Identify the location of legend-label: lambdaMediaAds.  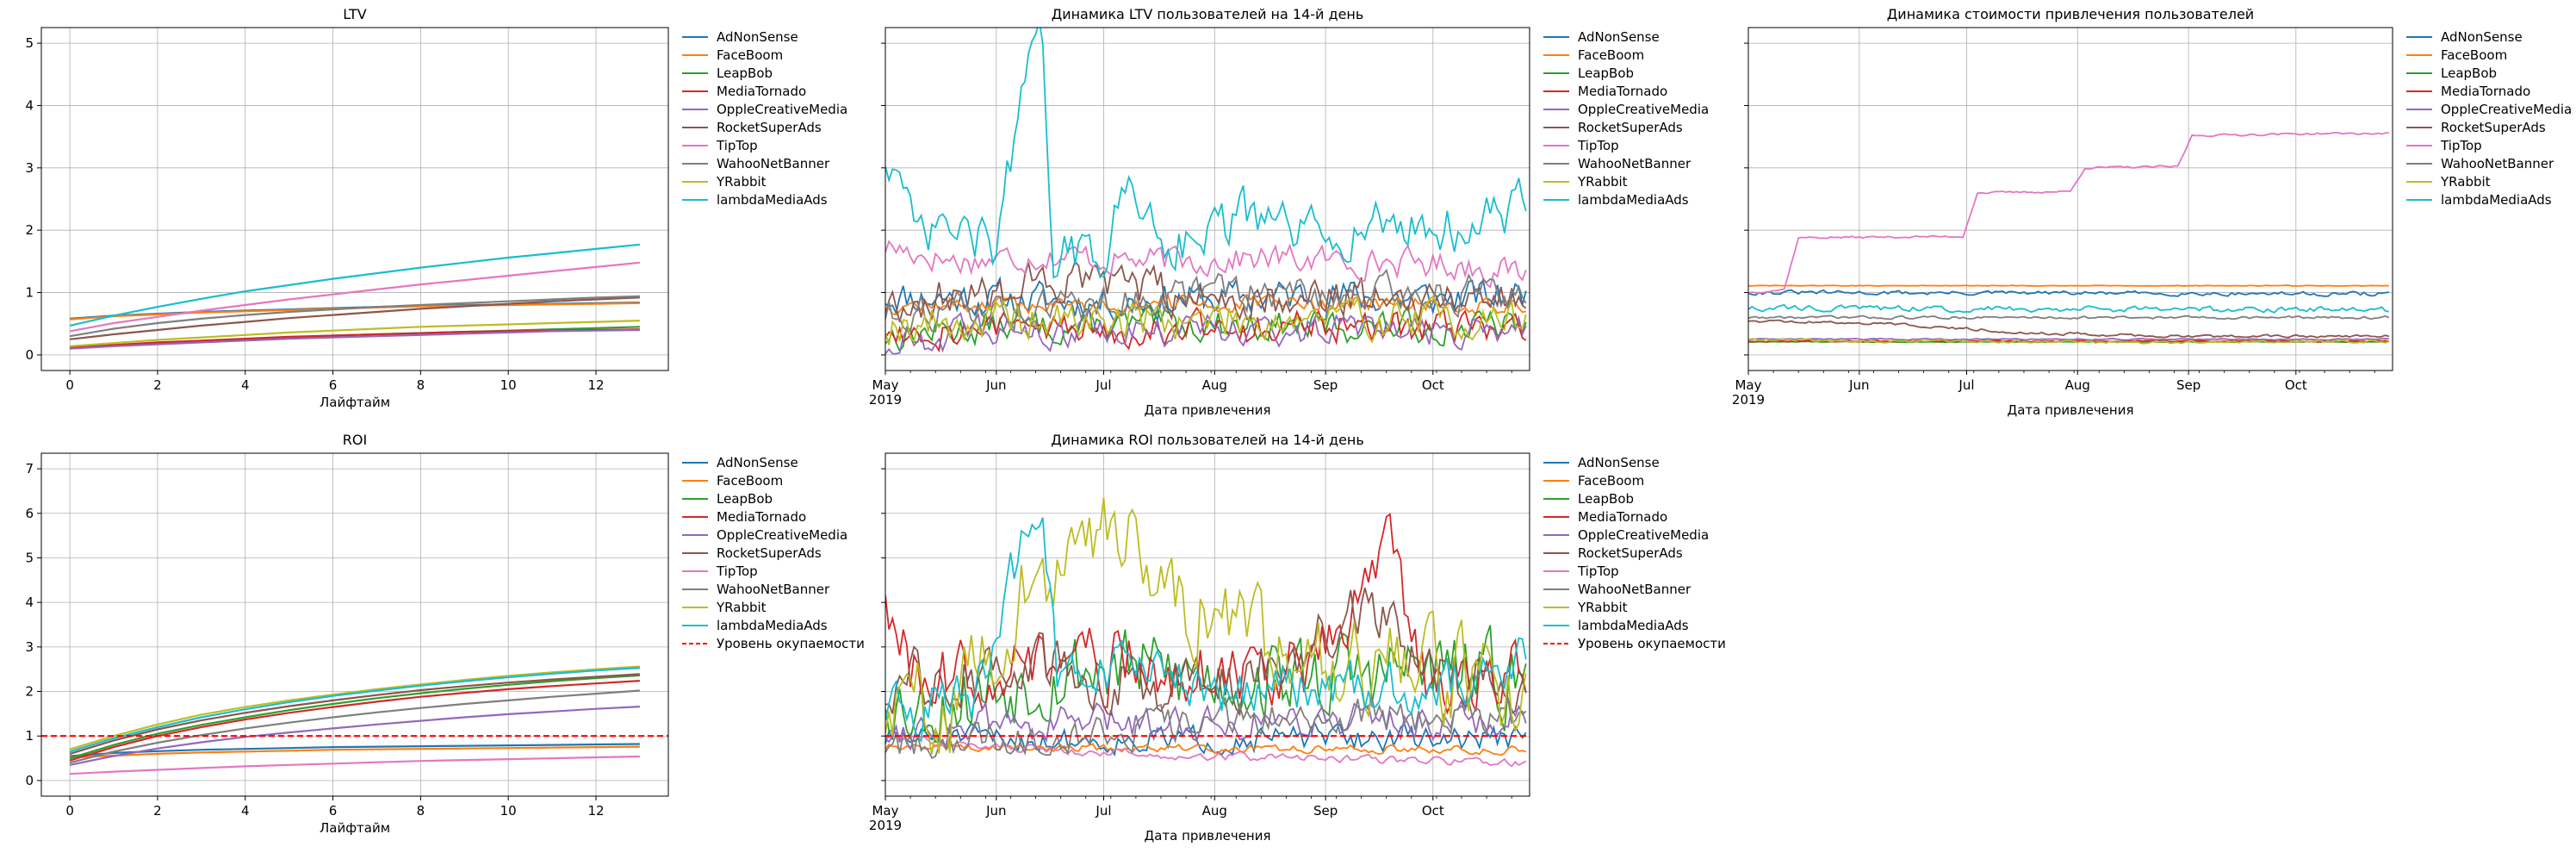
(772, 625).